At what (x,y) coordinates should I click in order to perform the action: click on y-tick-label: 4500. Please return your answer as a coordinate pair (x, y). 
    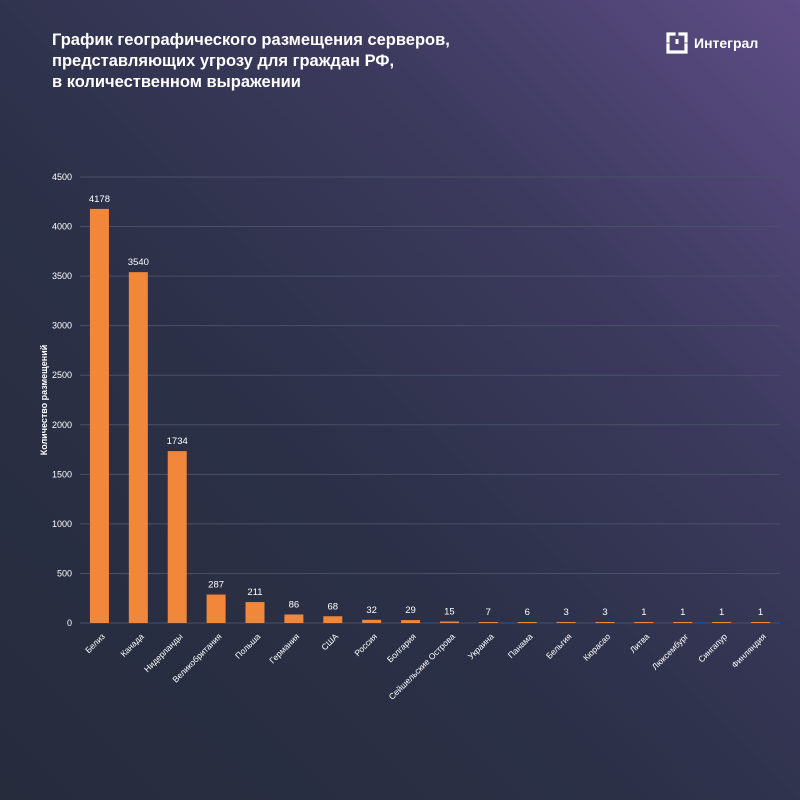
    Looking at the image, I should click on (62, 177).